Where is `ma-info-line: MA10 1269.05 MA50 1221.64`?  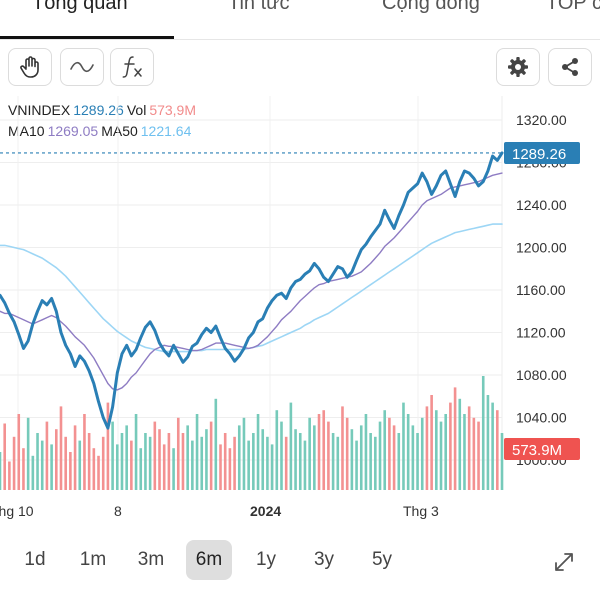
ma-info-line: MA10 1269.05 MA50 1221.64 is located at coordinates (101, 131).